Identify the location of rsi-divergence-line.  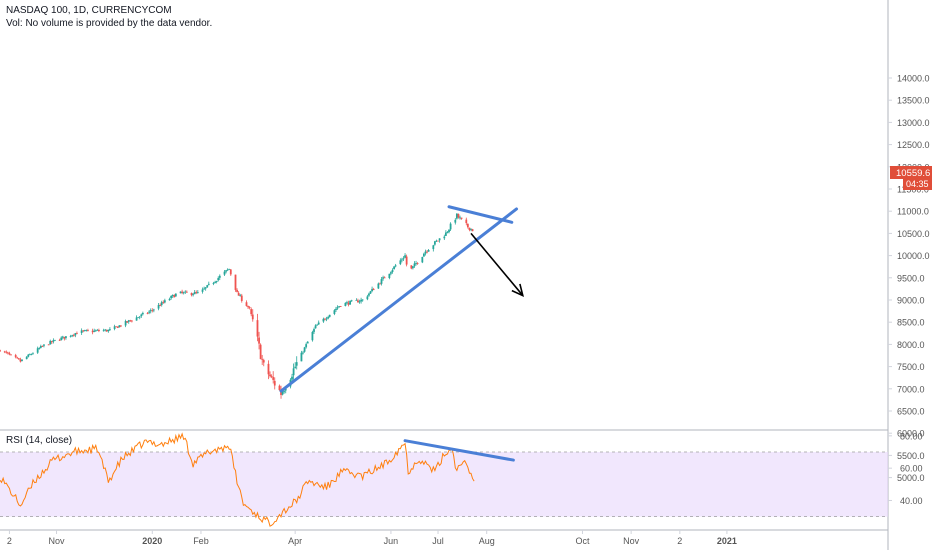
(459, 450).